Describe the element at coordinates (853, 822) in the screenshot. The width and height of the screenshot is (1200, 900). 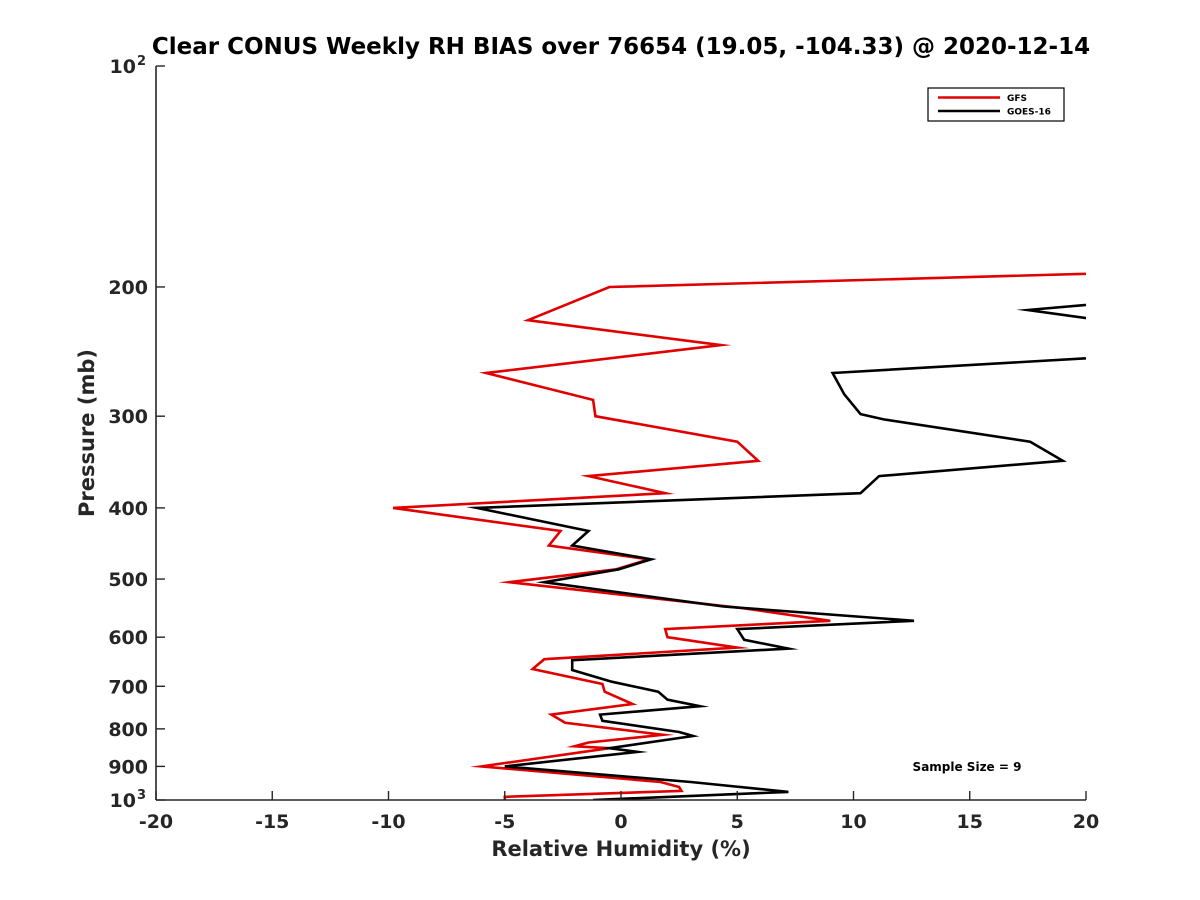
I see `x-tick-label: 10` at that location.